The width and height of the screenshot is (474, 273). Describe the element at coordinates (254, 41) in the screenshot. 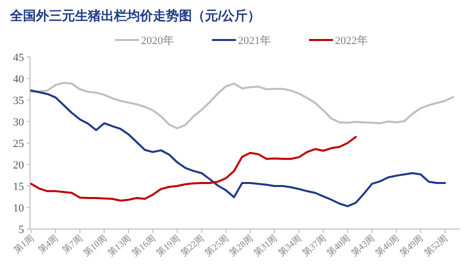

I see `legend-label: 2021年` at that location.